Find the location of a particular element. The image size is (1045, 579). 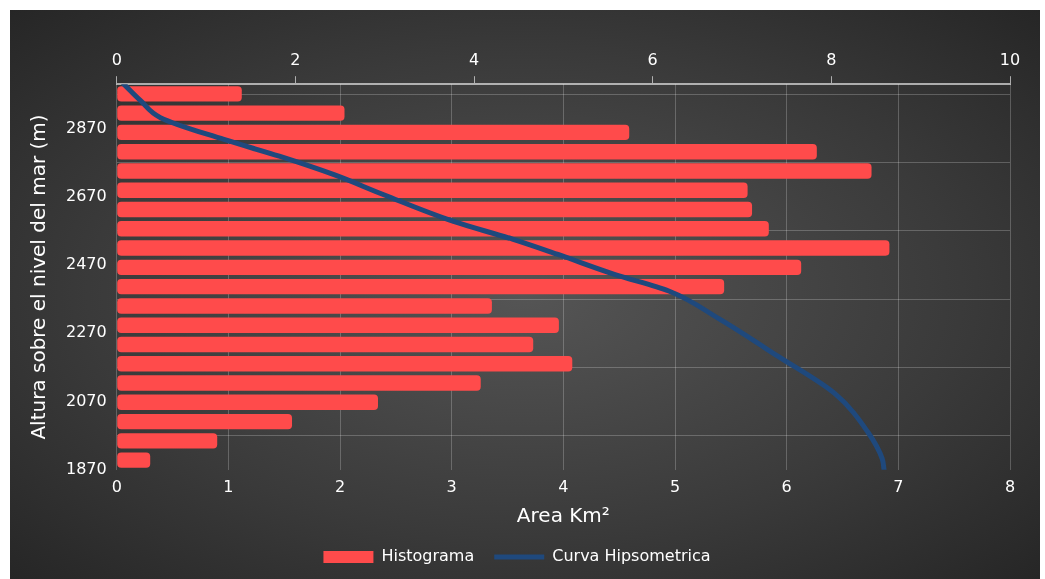

x-tick-label: 4 is located at coordinates (563, 486).